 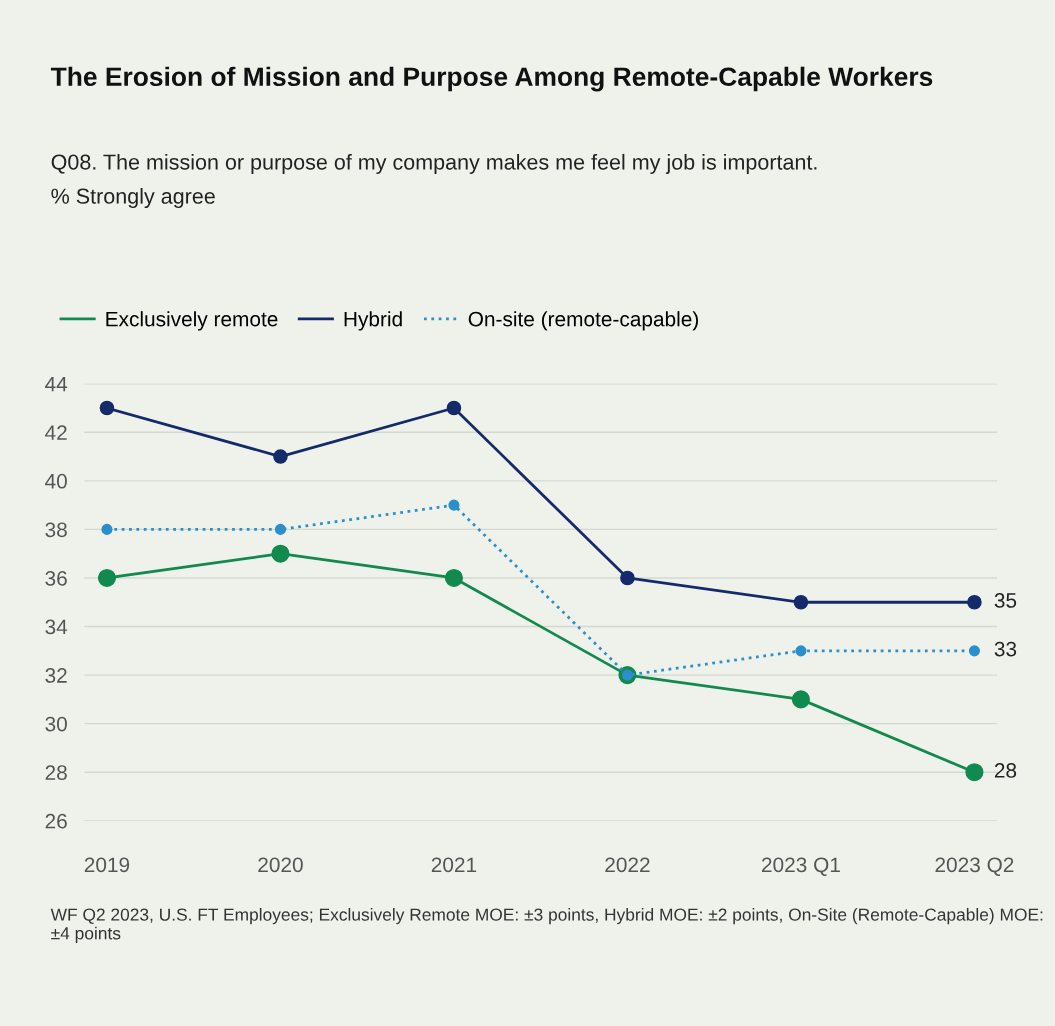 I want to click on y-tick-label: 32, so click(x=56, y=675).